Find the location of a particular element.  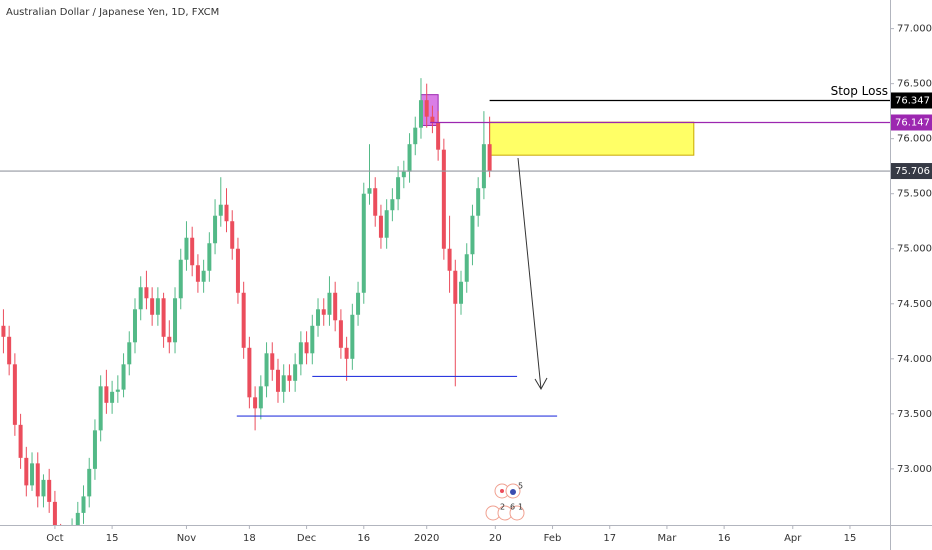

y-tick-label: 75.000 is located at coordinates (914, 249).